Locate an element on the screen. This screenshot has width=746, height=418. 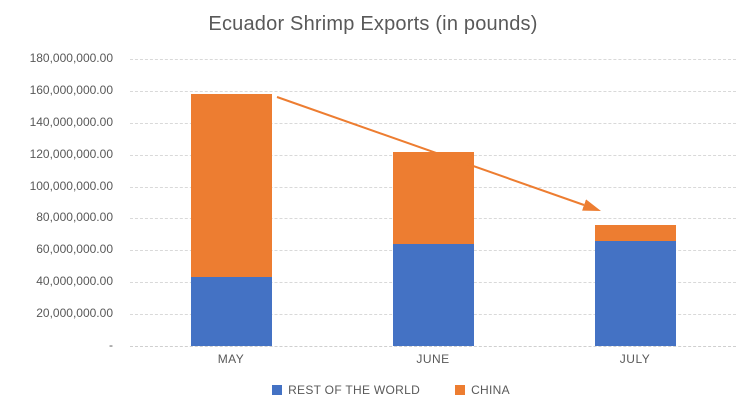
y-axis-tick-label: 180,000,000.00 is located at coordinates (71, 58).